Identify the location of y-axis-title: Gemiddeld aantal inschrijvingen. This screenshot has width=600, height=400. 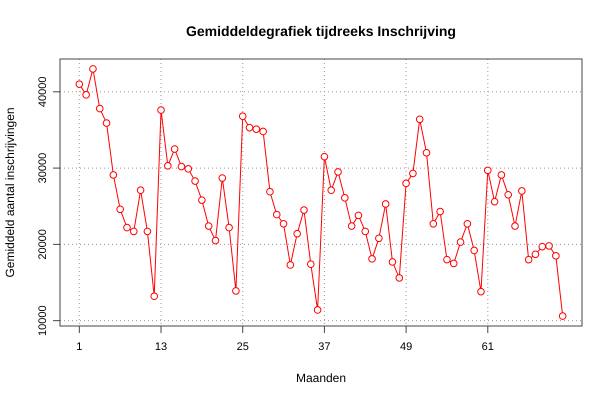
(10, 192).